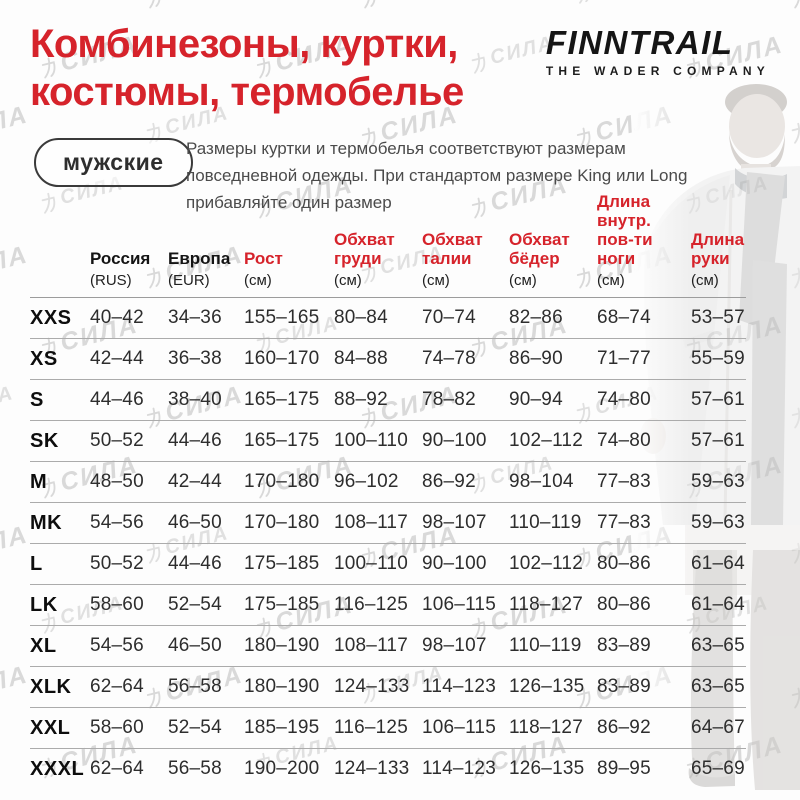 This screenshot has width=800, height=800. What do you see at coordinates (454, 523) in the screenshot?
I see `size-value: 98–107` at bounding box center [454, 523].